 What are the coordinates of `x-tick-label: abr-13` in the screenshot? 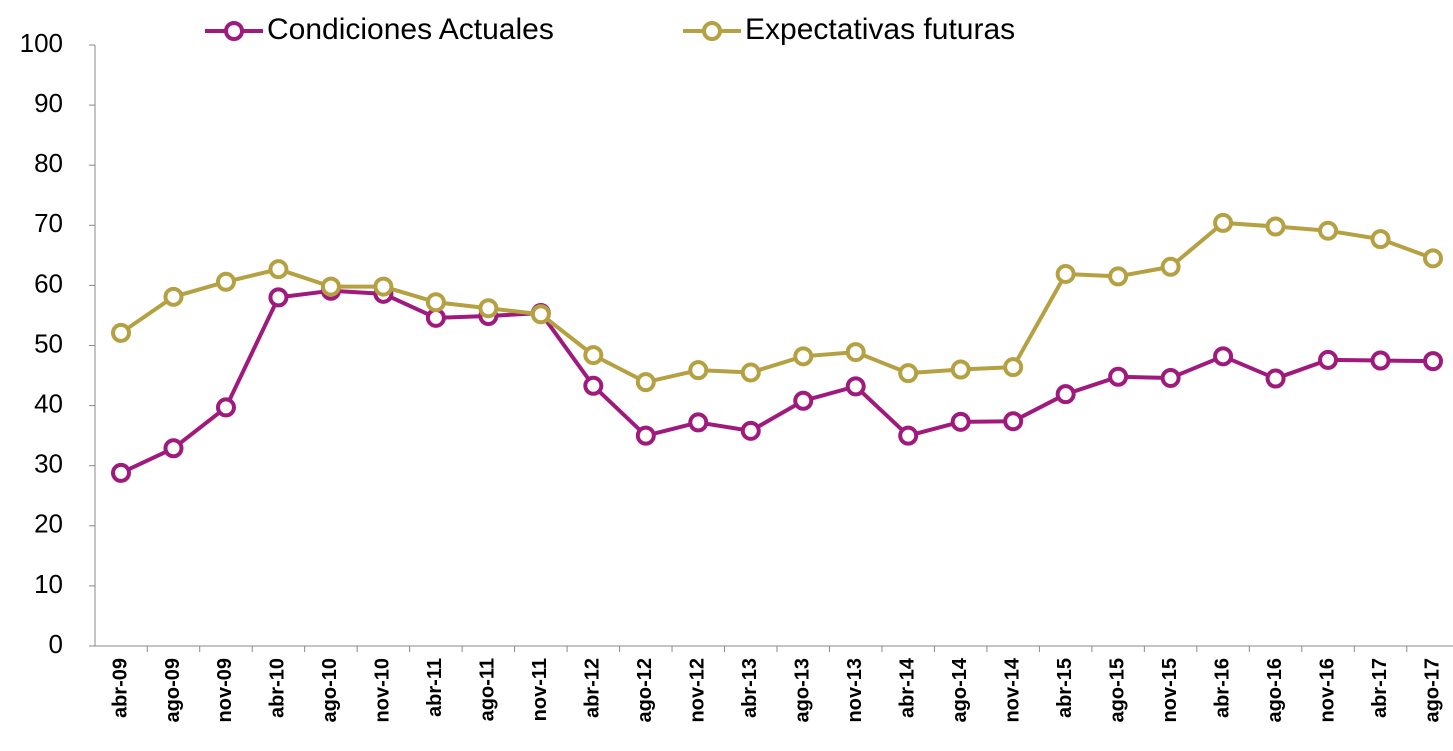 It's located at (750, 688).